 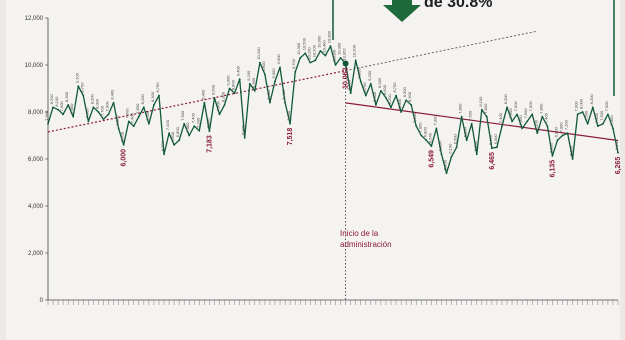 I want to click on value-label: 5,400, so click(x=444, y=164).